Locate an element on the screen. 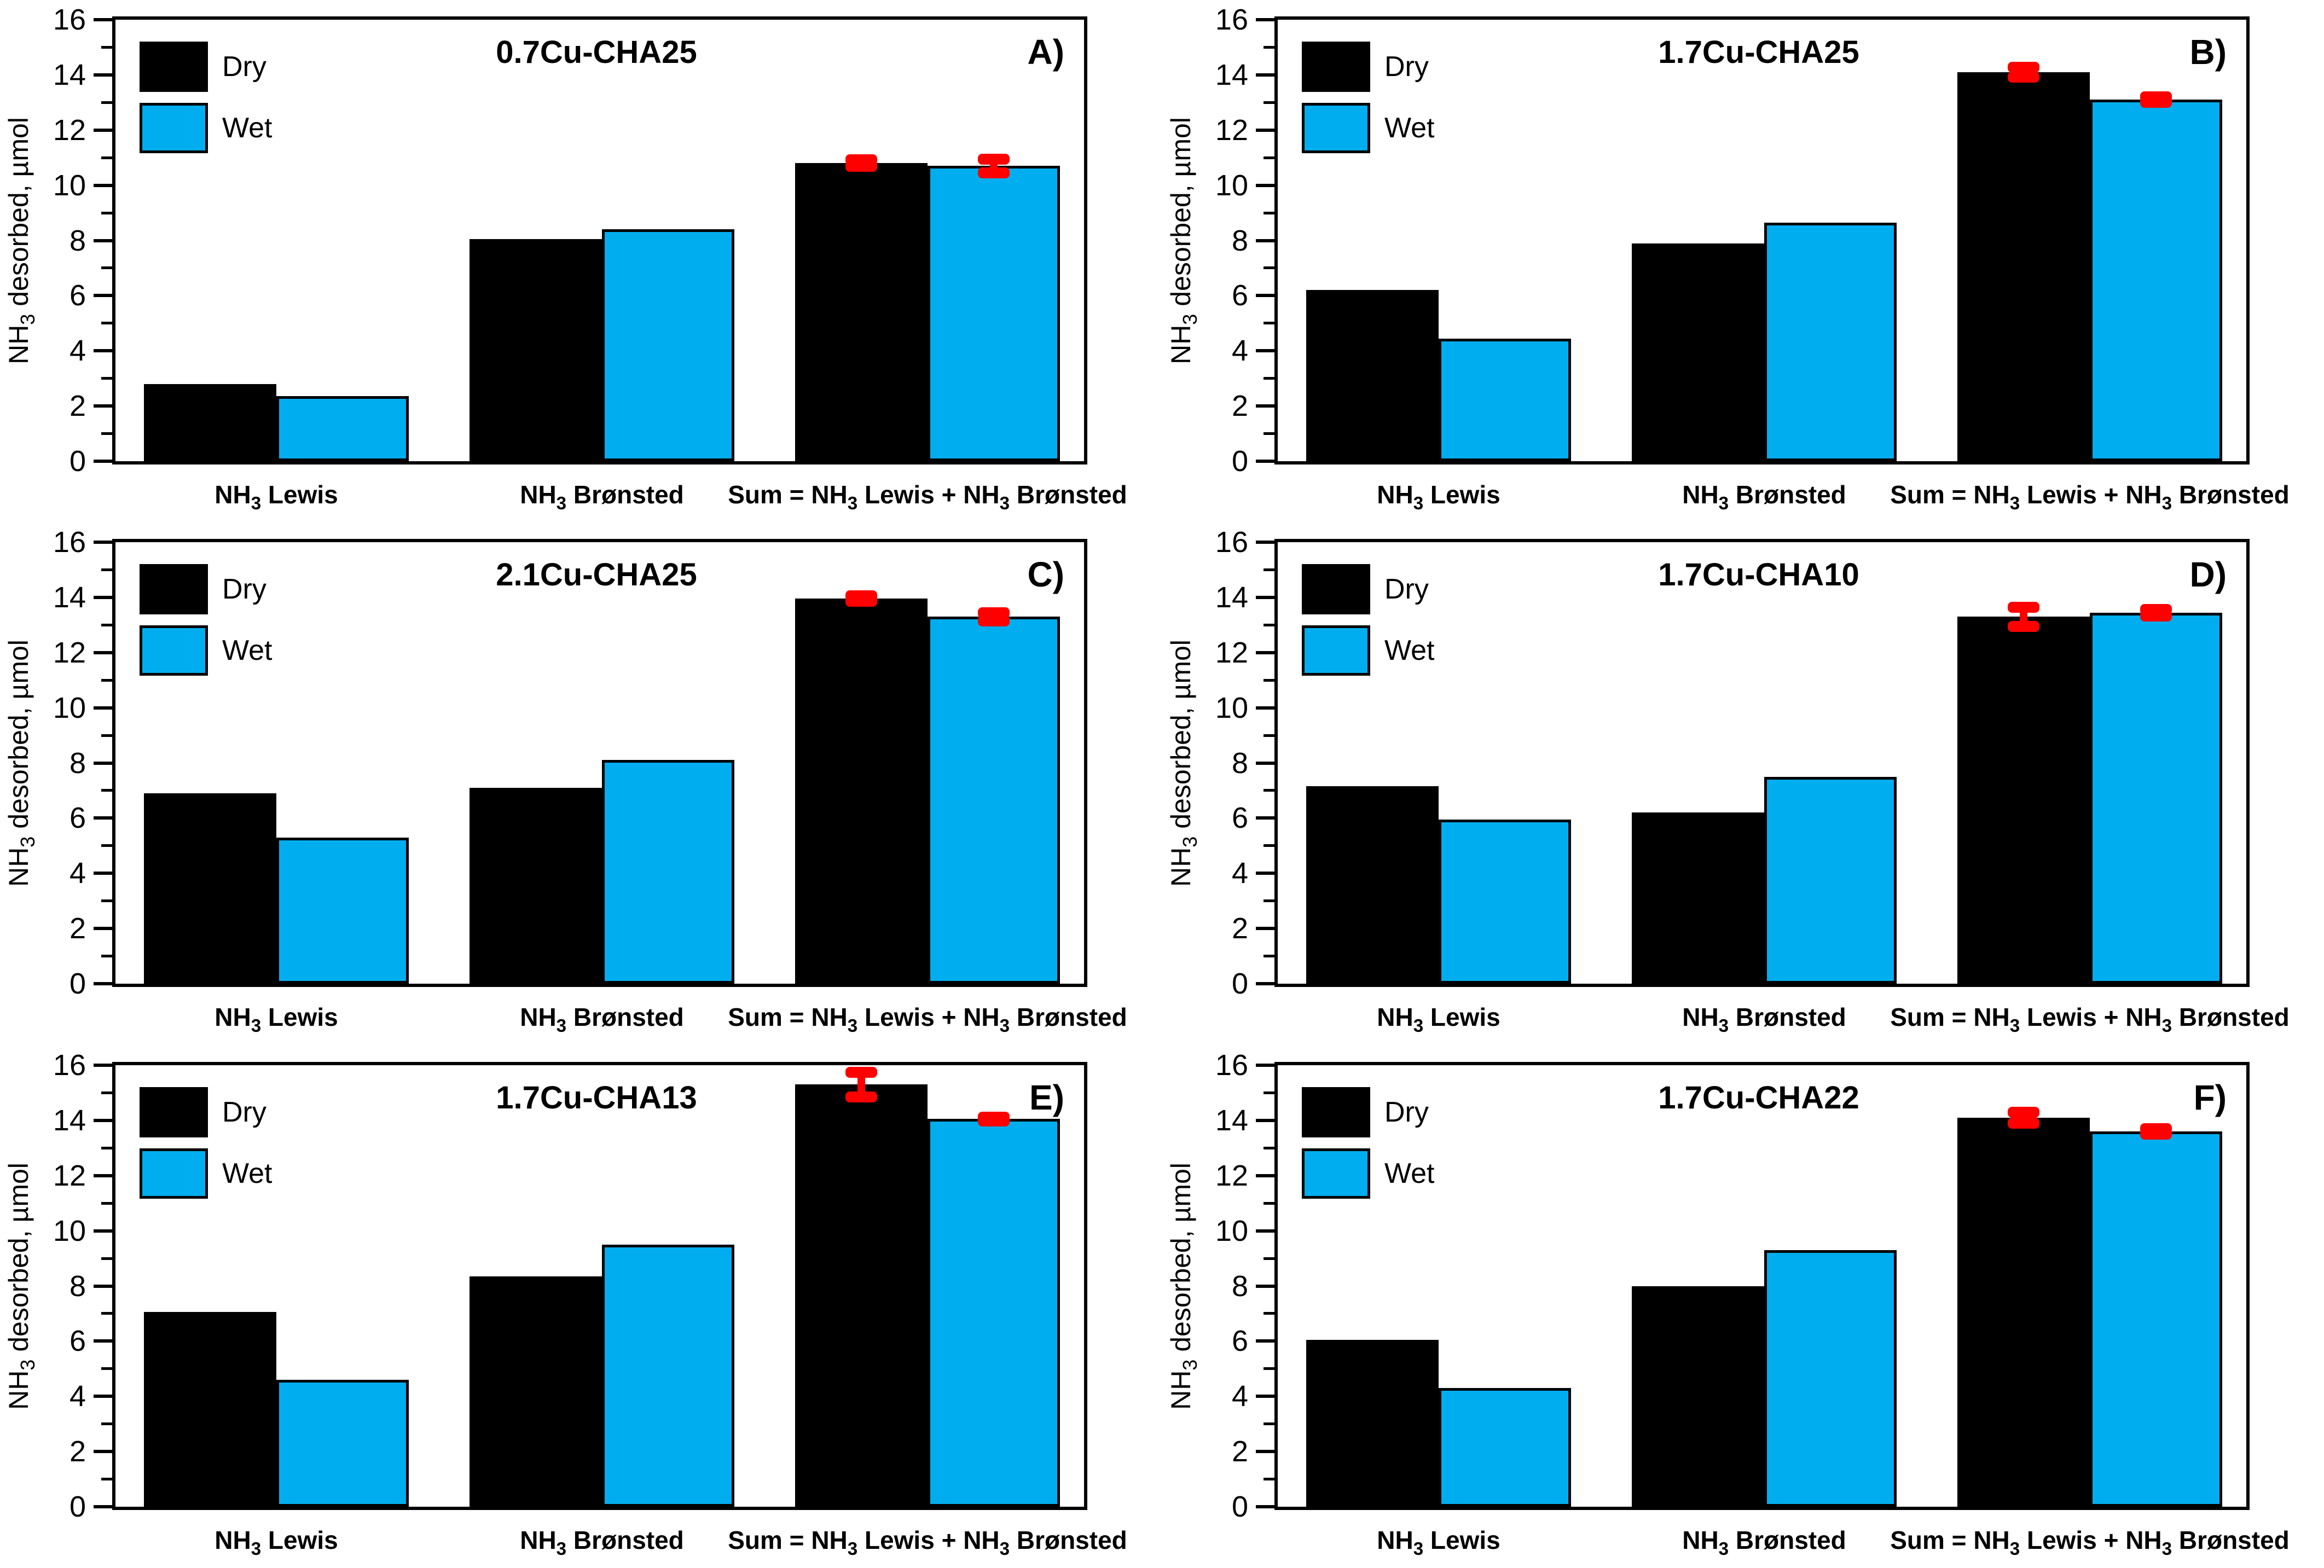 The image size is (2324, 1568). legend-swatch-dry is located at coordinates (1336, 67).